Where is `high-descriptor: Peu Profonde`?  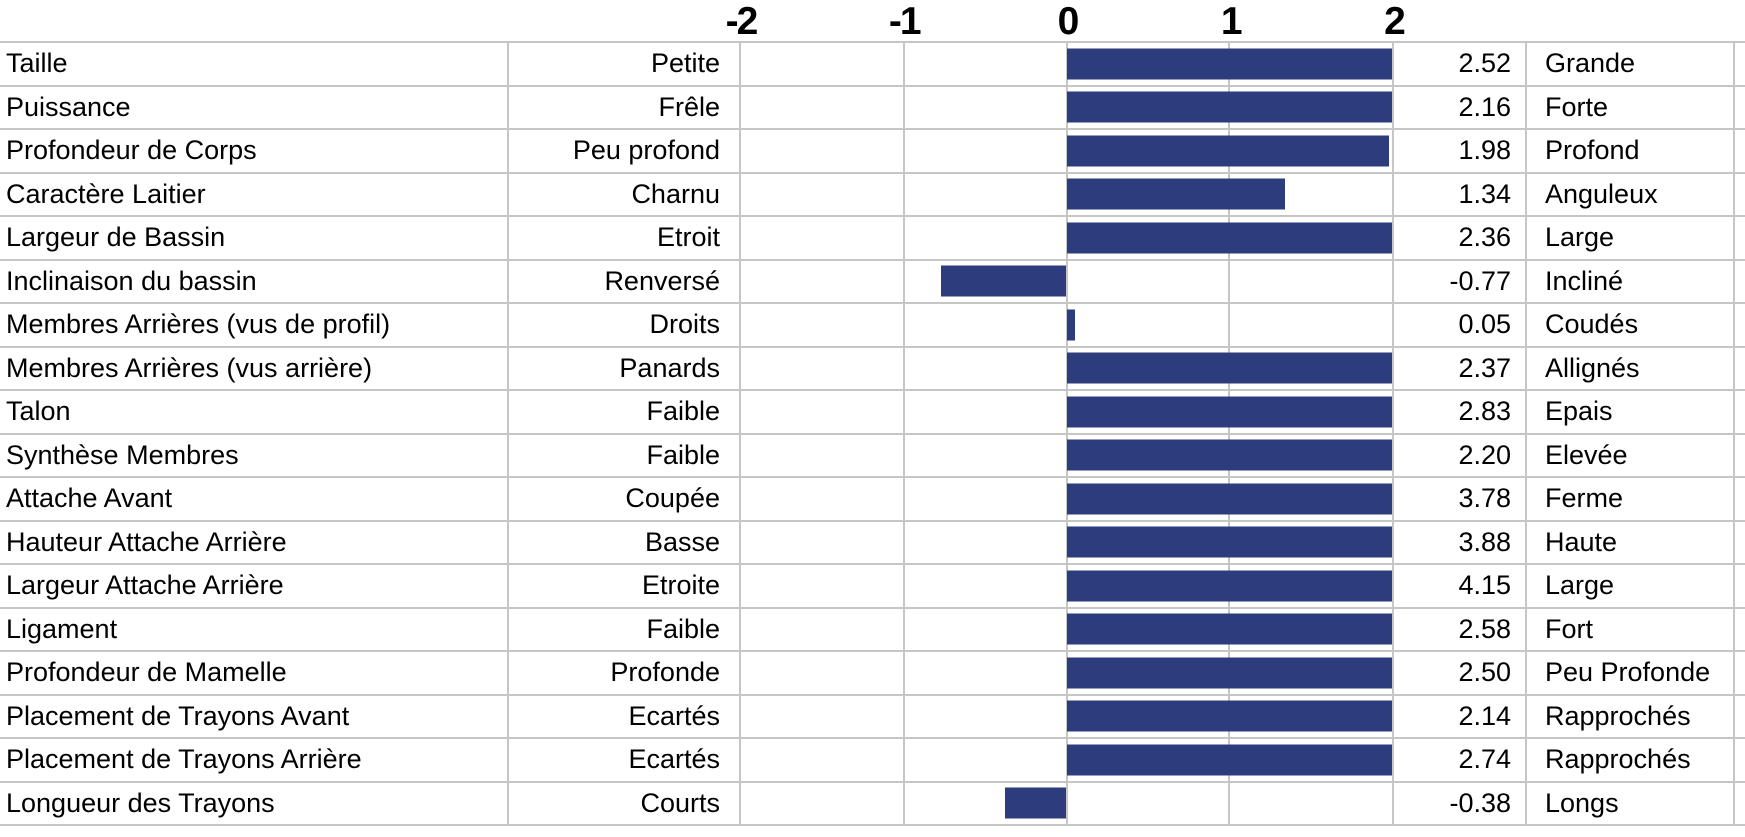
high-descriptor: Peu Profonde is located at coordinates (1631, 673).